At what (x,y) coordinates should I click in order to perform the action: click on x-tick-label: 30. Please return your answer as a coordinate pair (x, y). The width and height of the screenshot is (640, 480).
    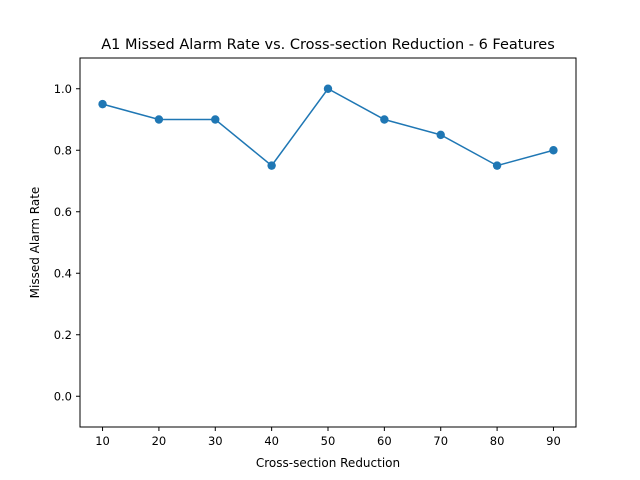
    Looking at the image, I should click on (215, 441).